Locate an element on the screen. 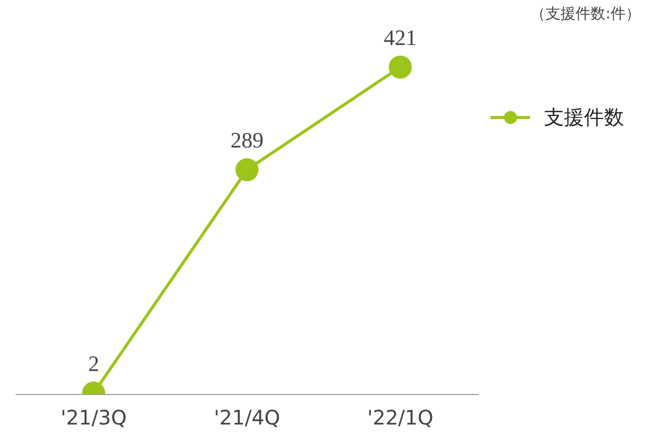 The height and width of the screenshot is (446, 645). data-label: 421 is located at coordinates (400, 37).